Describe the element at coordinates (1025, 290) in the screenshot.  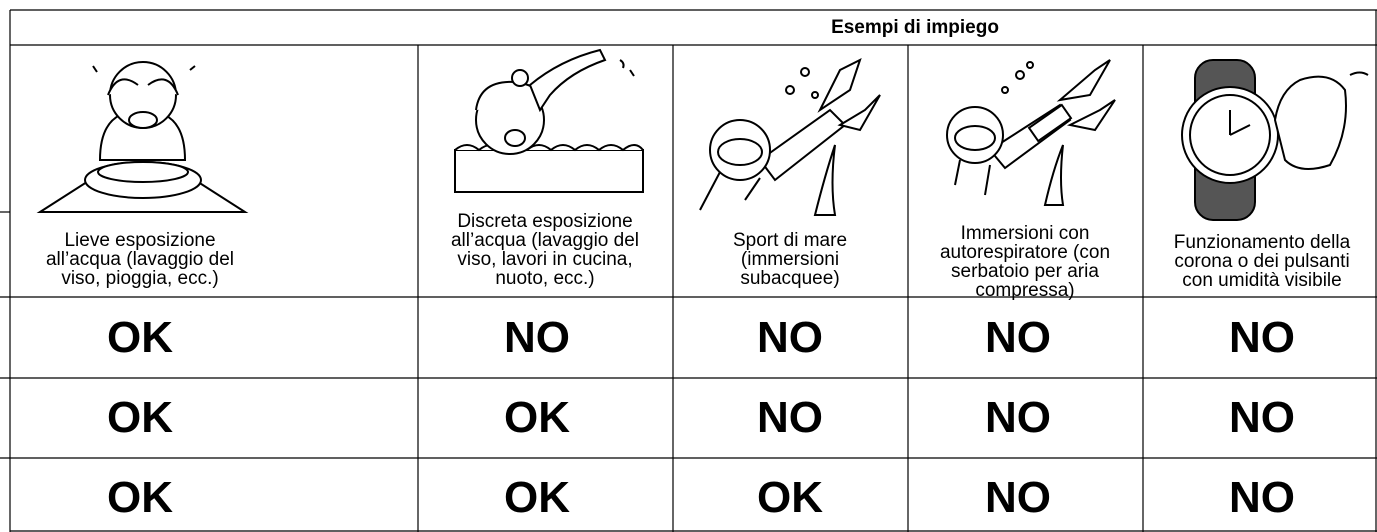
I see `caption-line: compressa)` at that location.